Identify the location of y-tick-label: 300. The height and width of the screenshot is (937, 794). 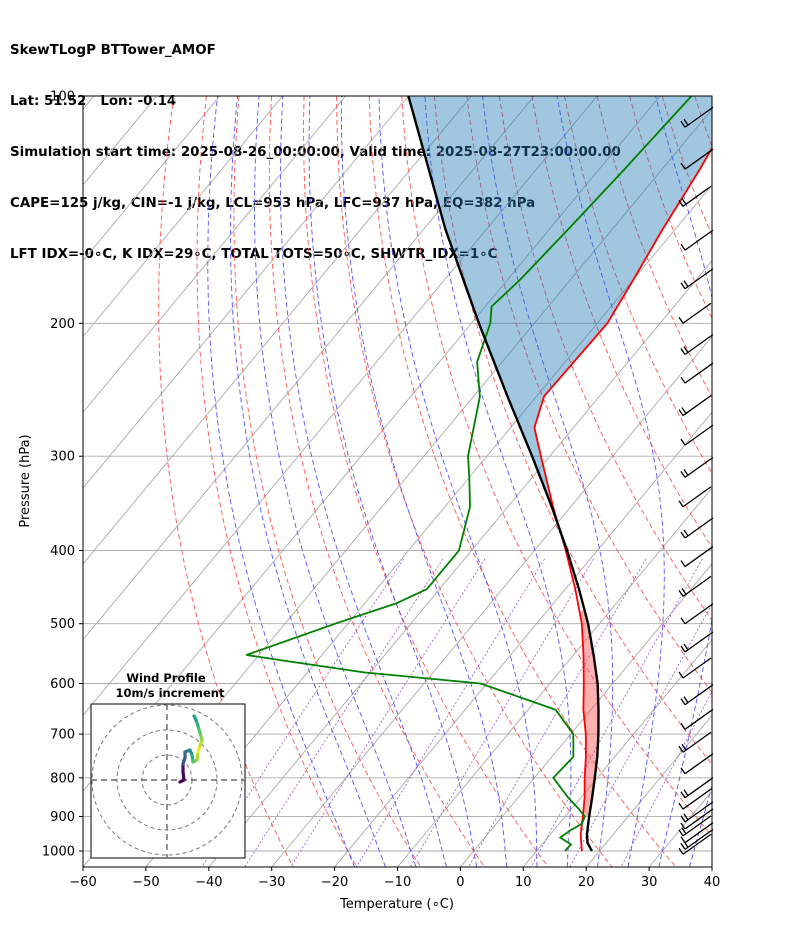
(62, 457).